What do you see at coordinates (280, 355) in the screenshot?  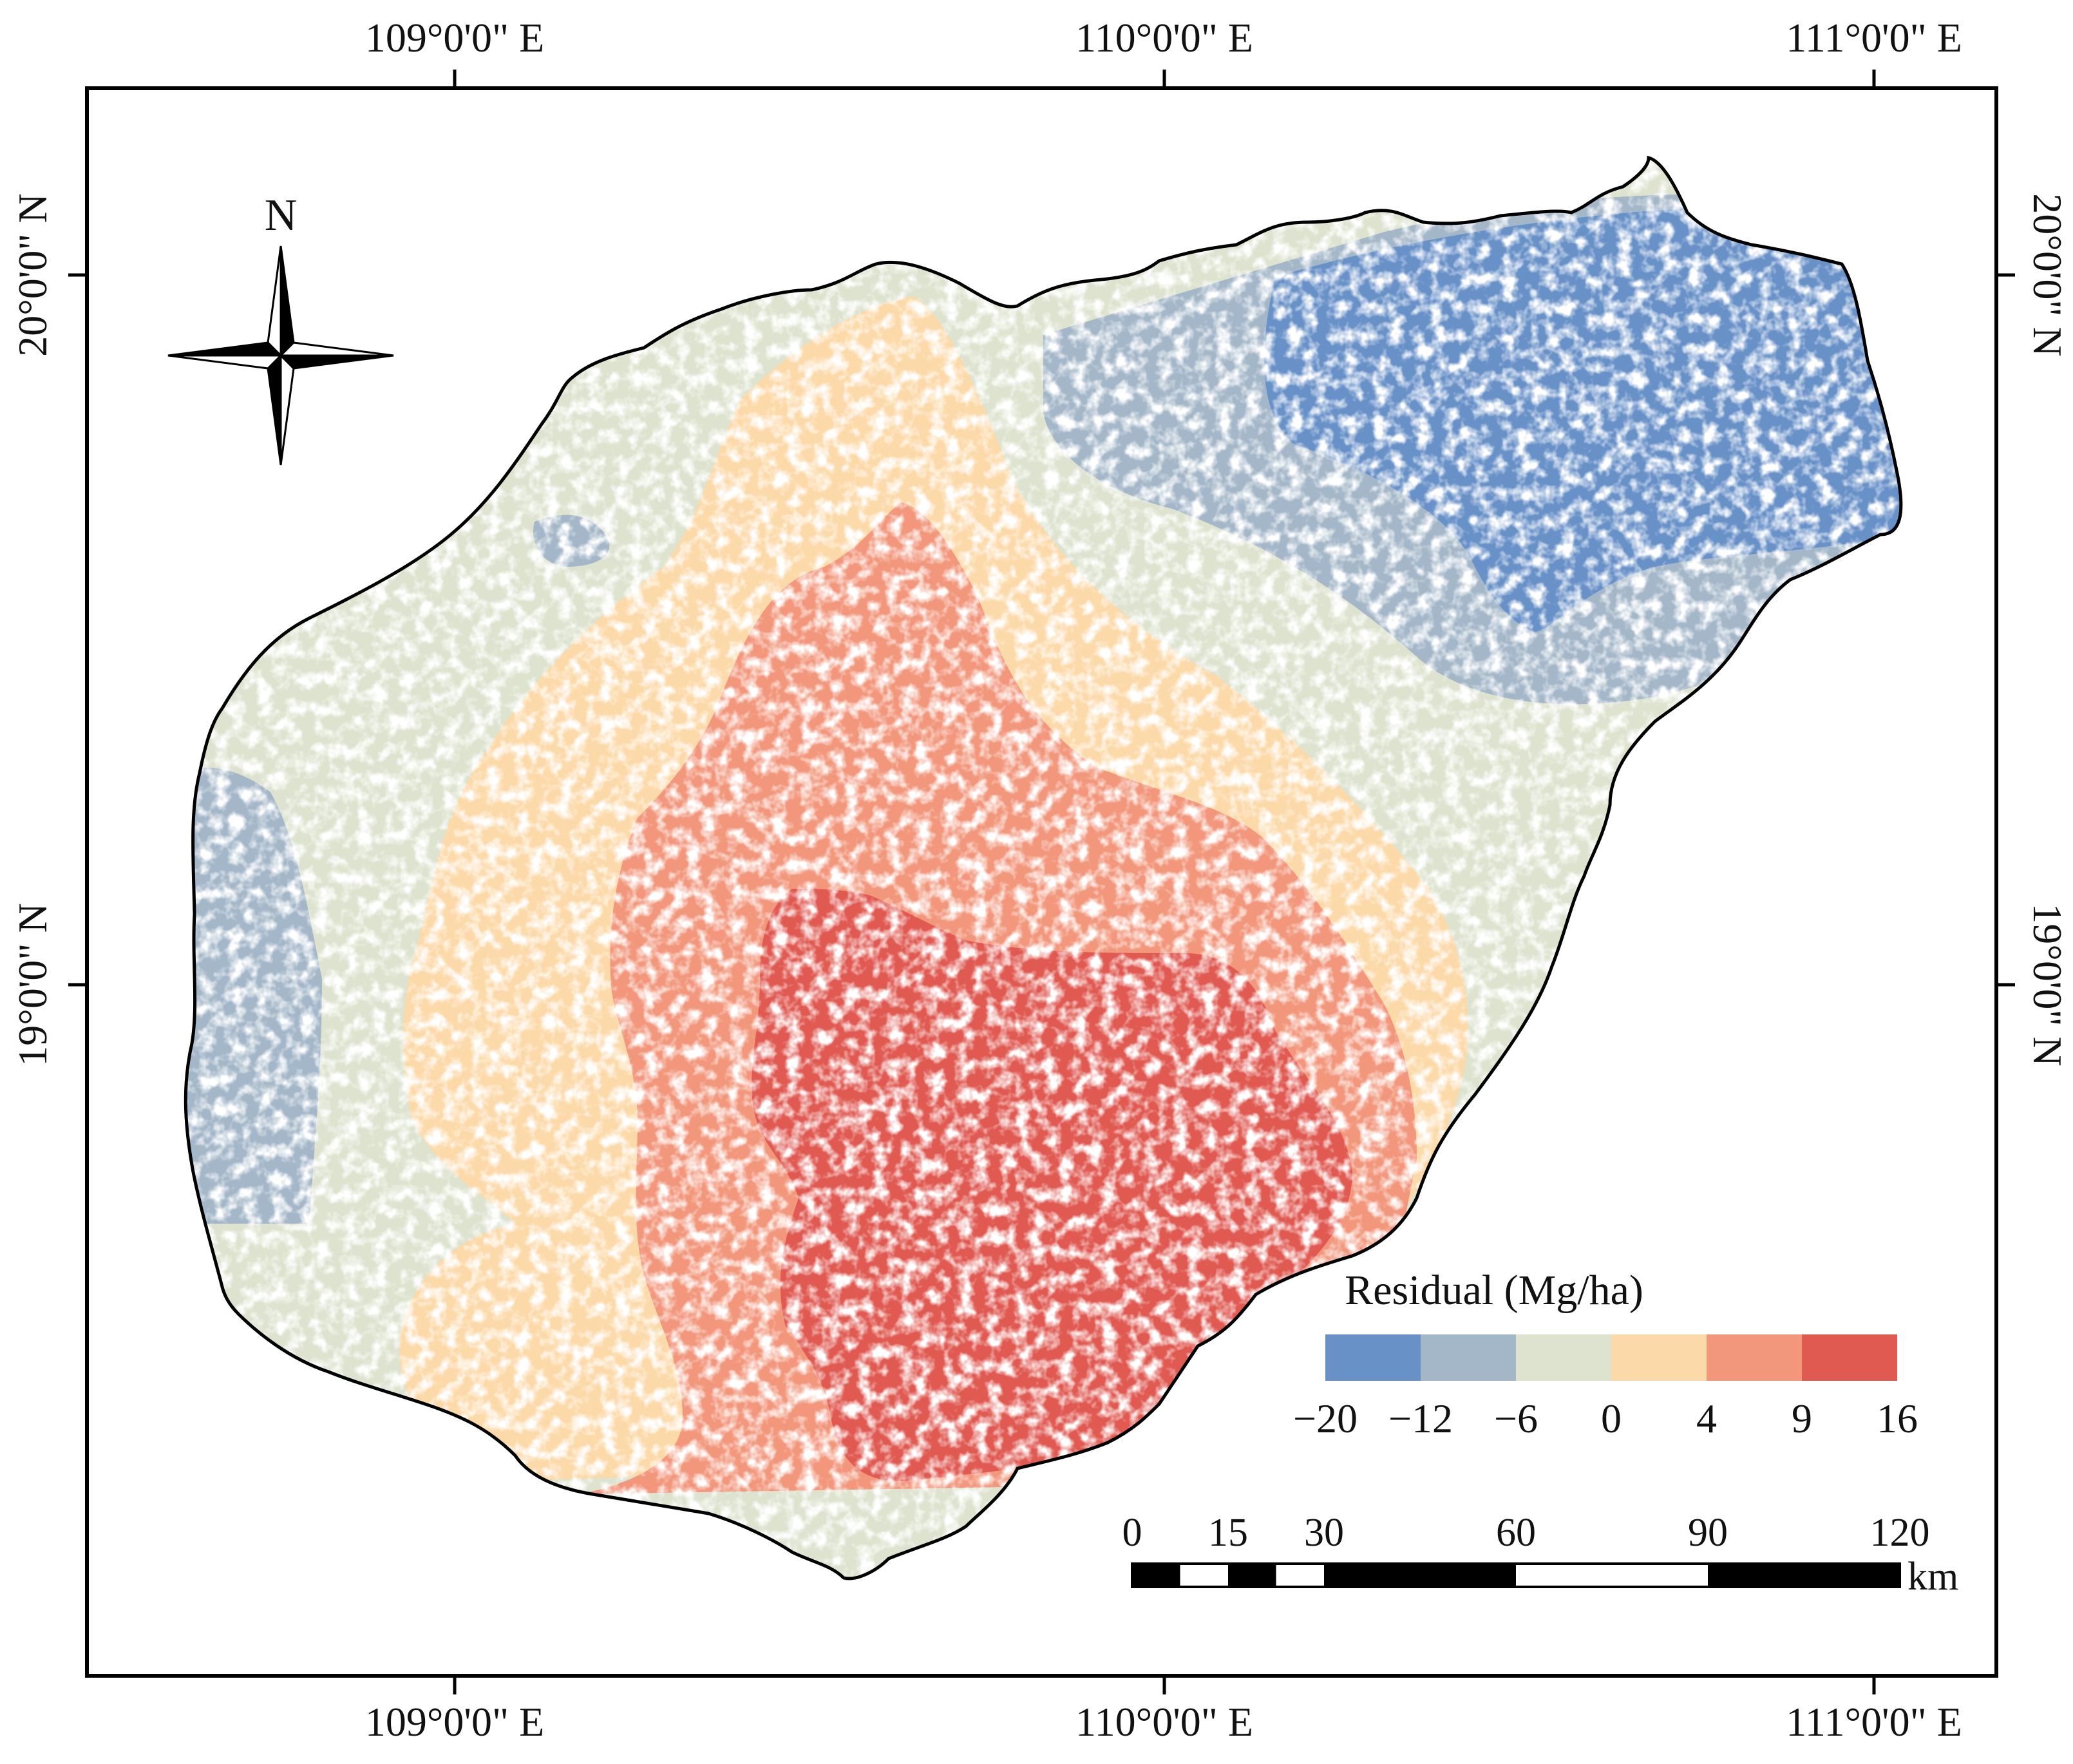 I see `compass-star-icon` at bounding box center [280, 355].